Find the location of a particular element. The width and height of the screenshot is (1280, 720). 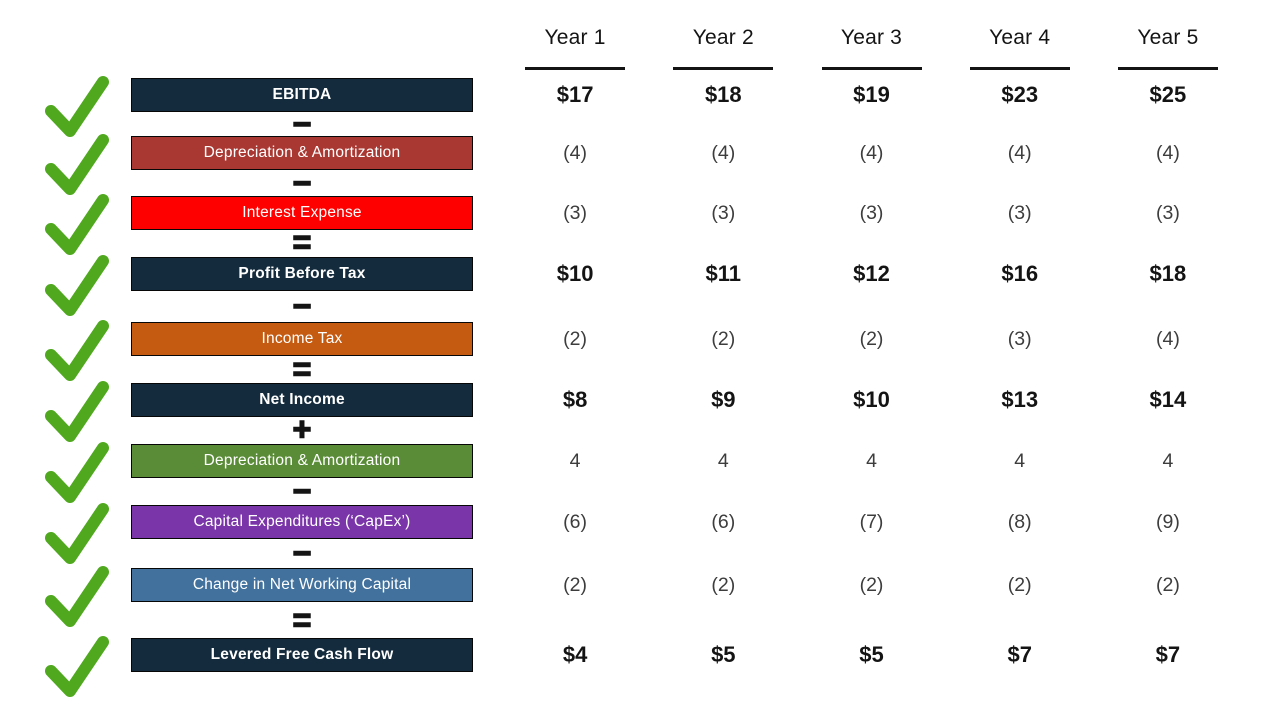

row-label-box: Interest Expense is located at coordinates (302, 213).